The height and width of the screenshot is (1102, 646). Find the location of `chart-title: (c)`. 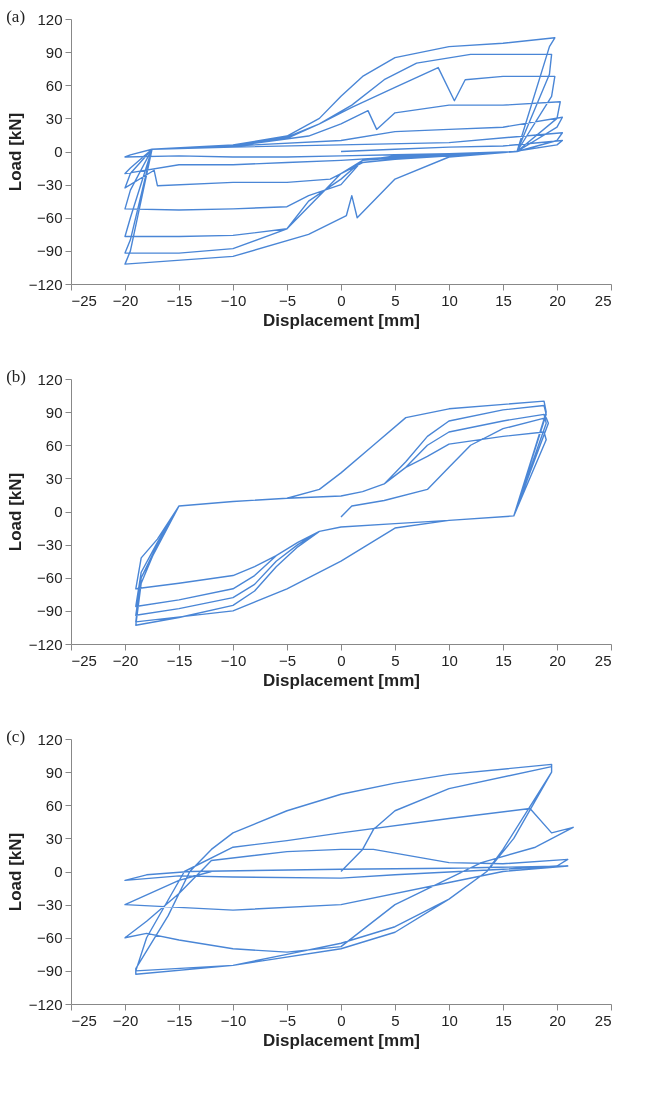

chart-title: (c) is located at coordinates (16, 736).